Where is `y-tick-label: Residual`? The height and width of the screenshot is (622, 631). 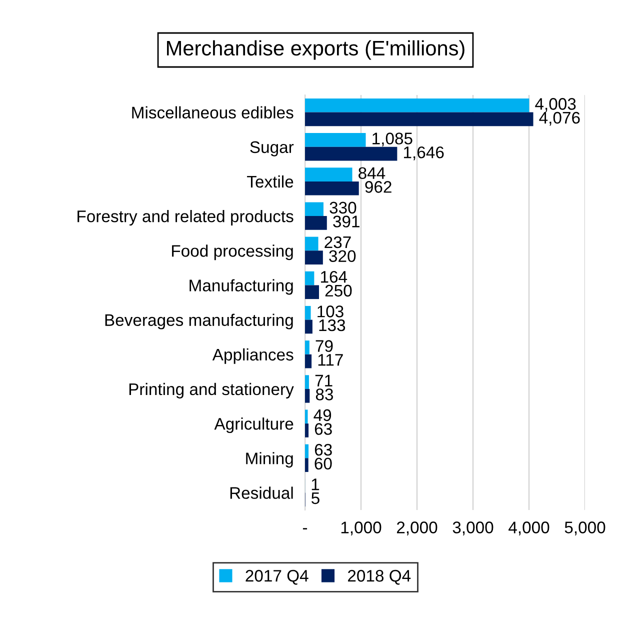
y-tick-label: Residual is located at coordinates (261, 492).